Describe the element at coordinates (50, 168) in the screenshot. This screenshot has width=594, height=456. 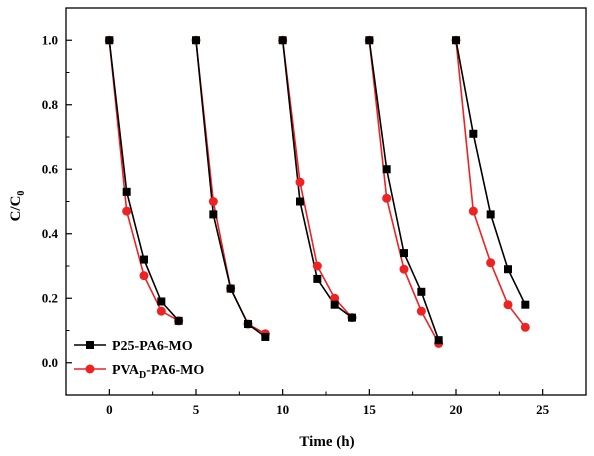
I see `y-tick-label: 0.6` at that location.